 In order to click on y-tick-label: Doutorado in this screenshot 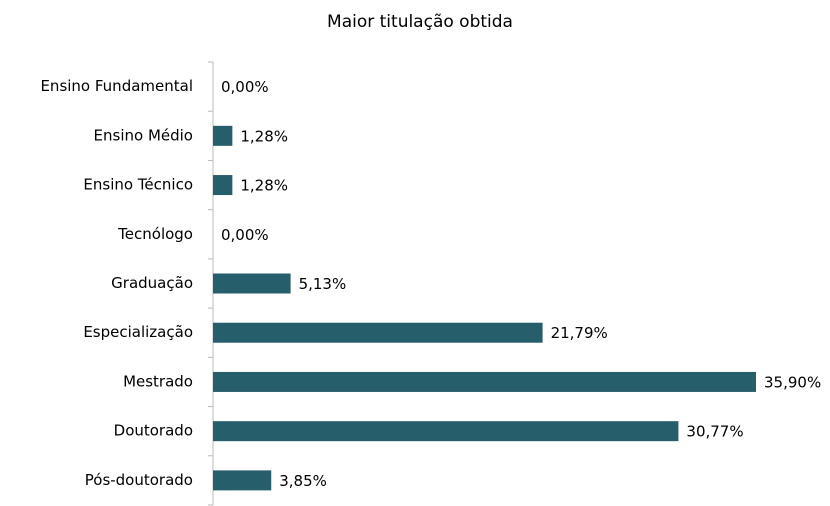, I will do `click(153, 431)`.